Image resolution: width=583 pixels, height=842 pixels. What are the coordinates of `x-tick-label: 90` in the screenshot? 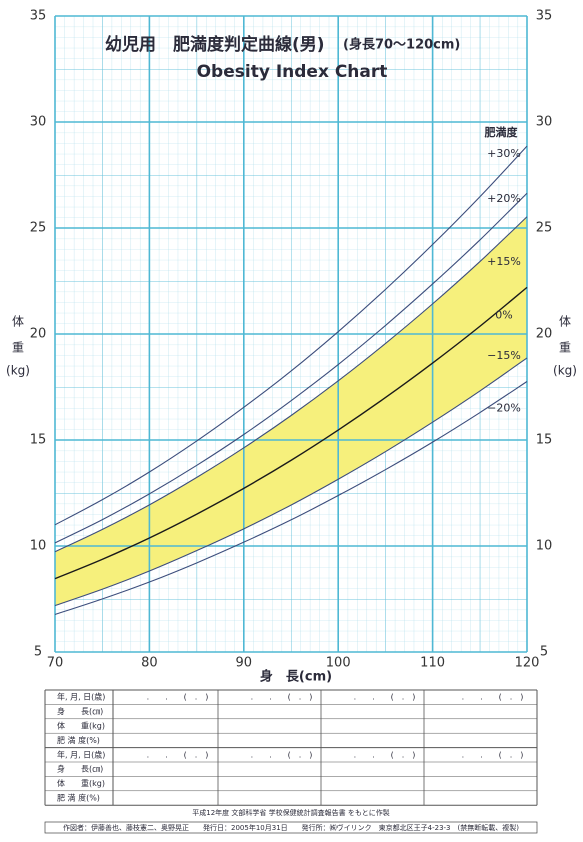 It's located at (244, 663).